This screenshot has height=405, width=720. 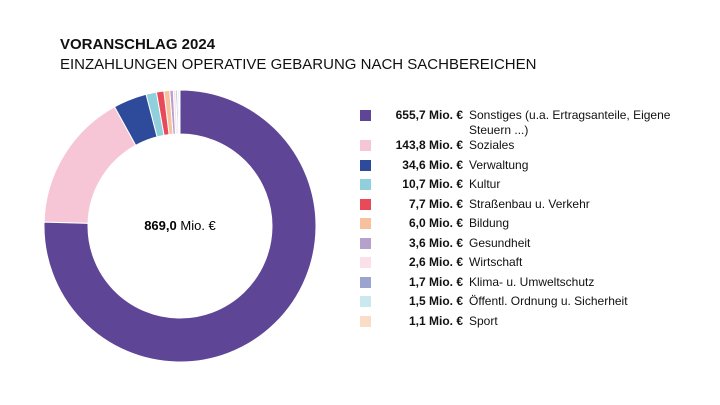 I want to click on legend-label: Gesundheit, so click(x=500, y=242).